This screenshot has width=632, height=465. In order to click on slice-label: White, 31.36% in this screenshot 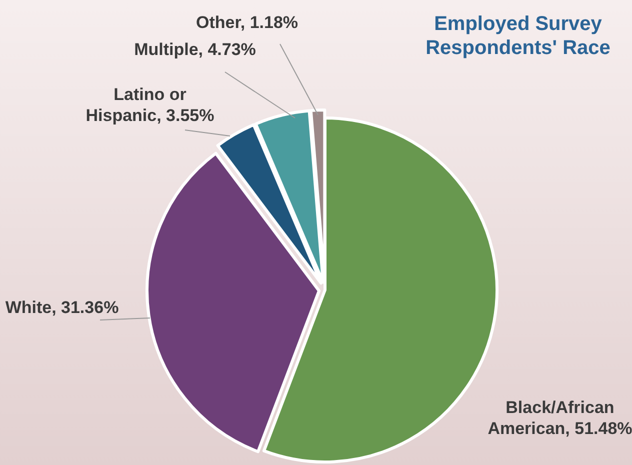, I will do `click(62, 307)`.